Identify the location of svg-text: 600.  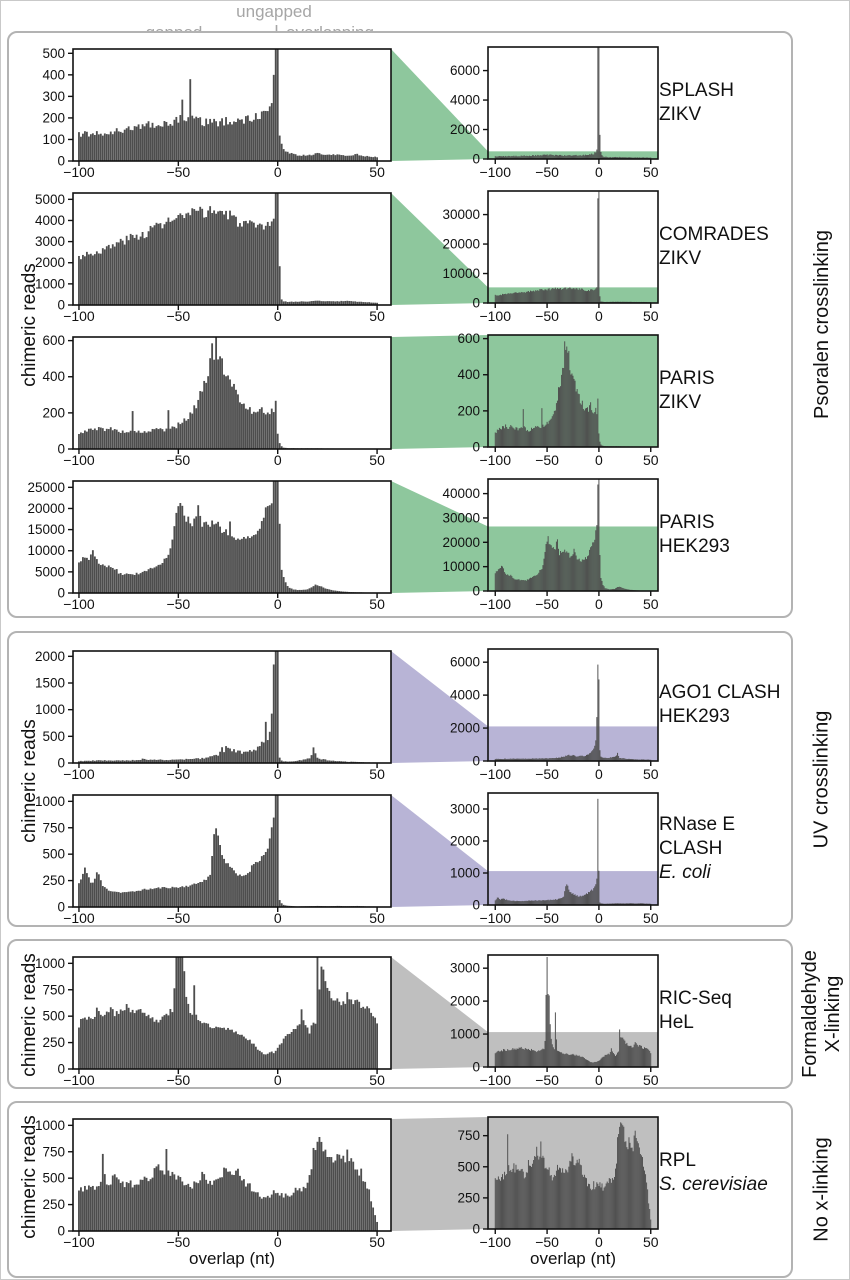
(53, 340).